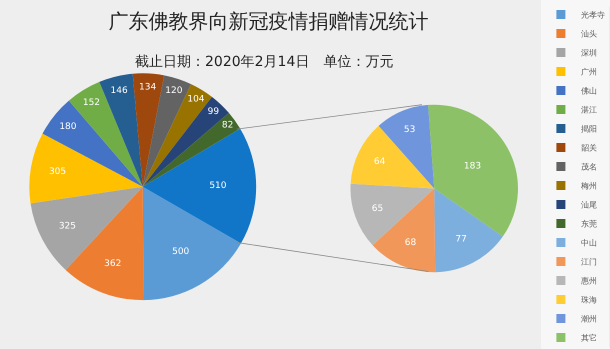 The height and width of the screenshot is (349, 610). Describe the element at coordinates (588, 34) in the screenshot. I see `legend-label: 汕头` at that location.